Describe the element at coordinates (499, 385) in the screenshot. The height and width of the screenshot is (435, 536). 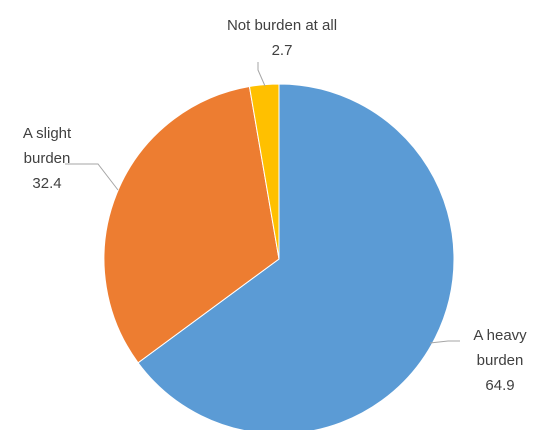
I see `slice-value-heavy-burden: 64.9` at that location.